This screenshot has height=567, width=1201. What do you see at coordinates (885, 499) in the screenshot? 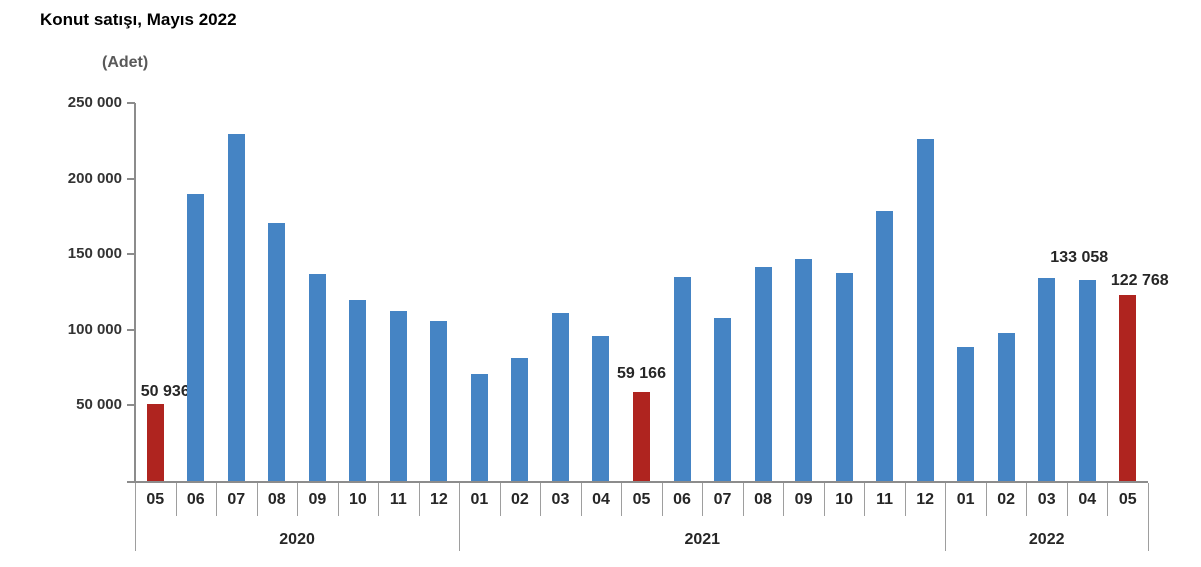
I see `month-label-2021-11: 11` at bounding box center [885, 499].